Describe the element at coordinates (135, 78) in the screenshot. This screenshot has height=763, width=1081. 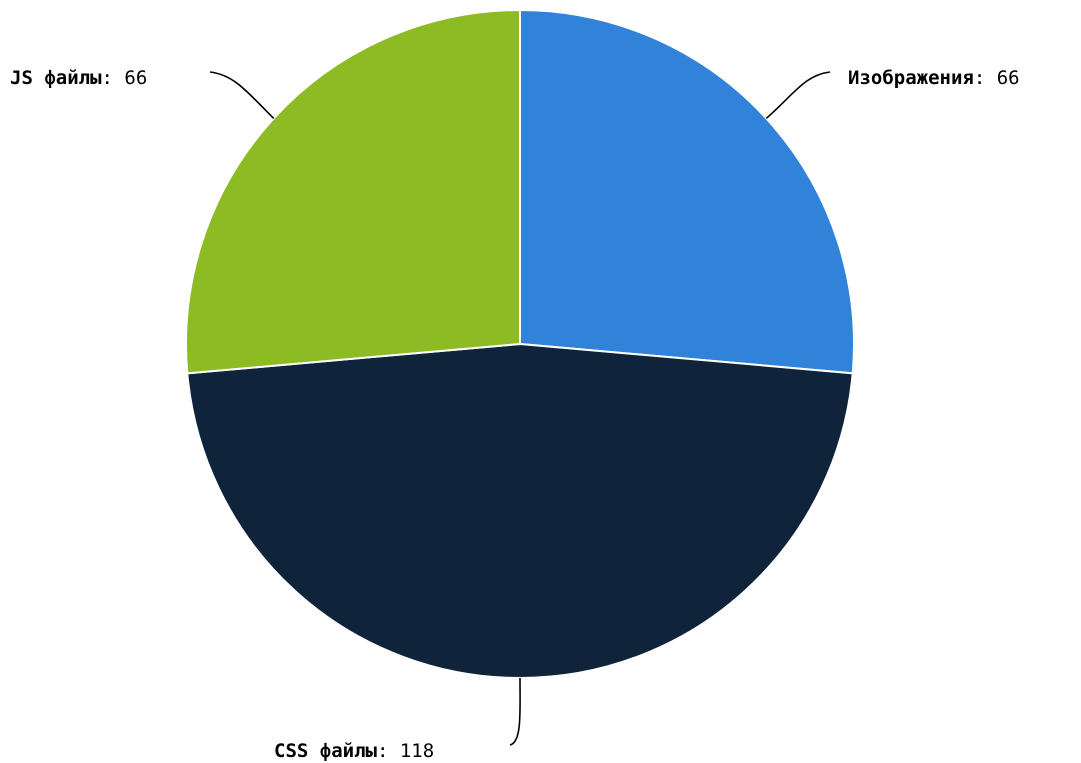
I see `slice-value-js: 66` at that location.